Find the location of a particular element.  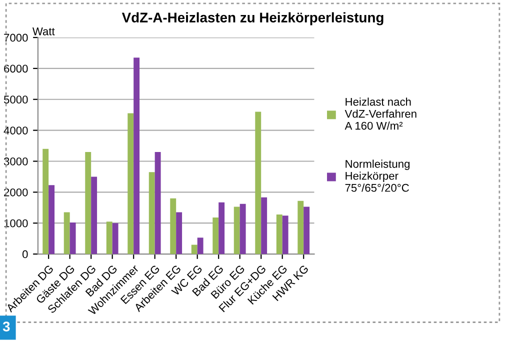

y-tick-label: 6000 is located at coordinates (16, 68).